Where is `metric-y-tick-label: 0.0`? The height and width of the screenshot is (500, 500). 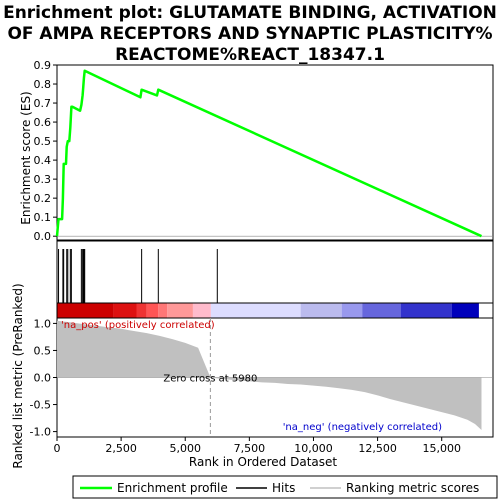 metric-y-tick-label: 0.0 is located at coordinates (43, 378).